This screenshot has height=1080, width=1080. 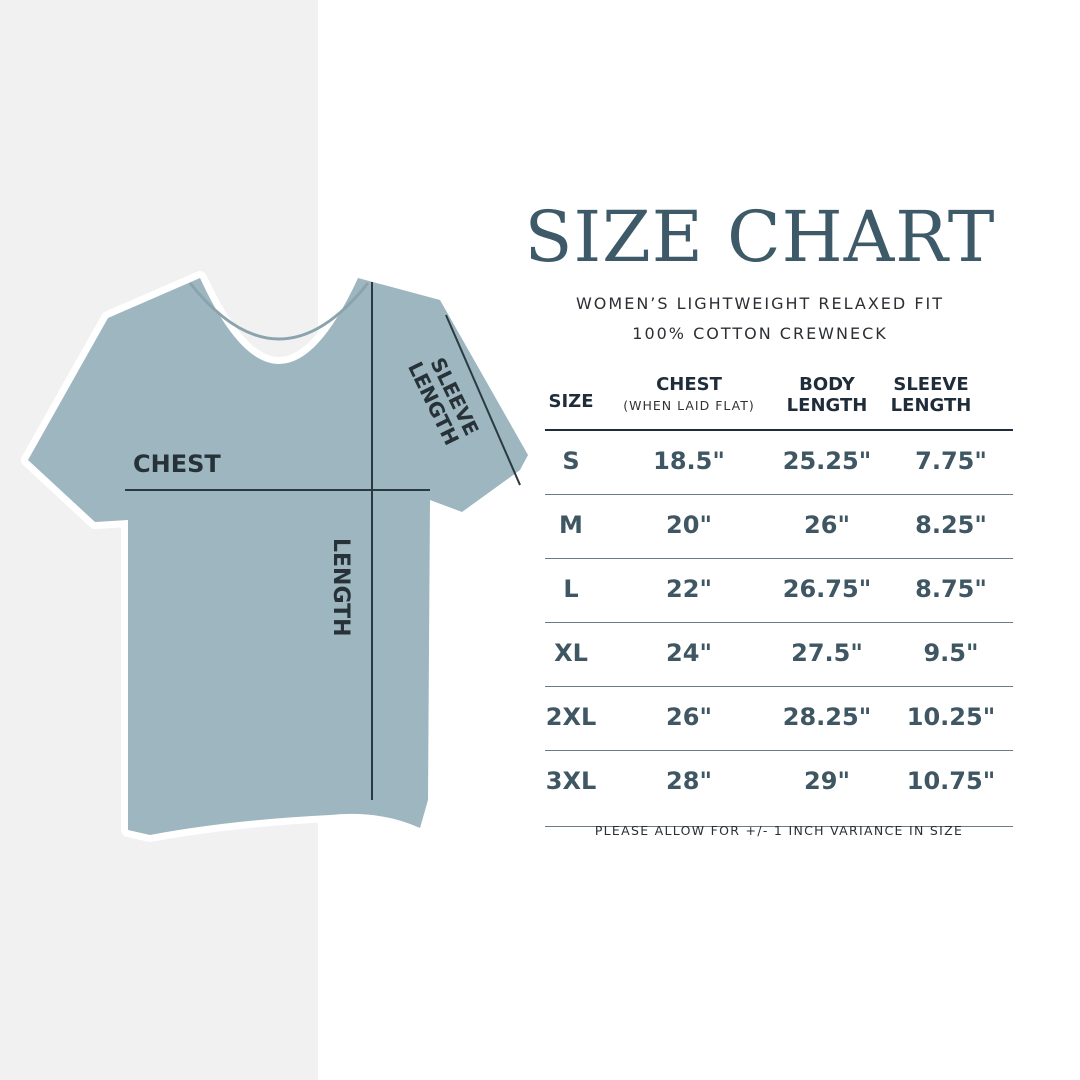 What do you see at coordinates (571, 781) in the screenshot?
I see `cell-size: 3XL` at bounding box center [571, 781].